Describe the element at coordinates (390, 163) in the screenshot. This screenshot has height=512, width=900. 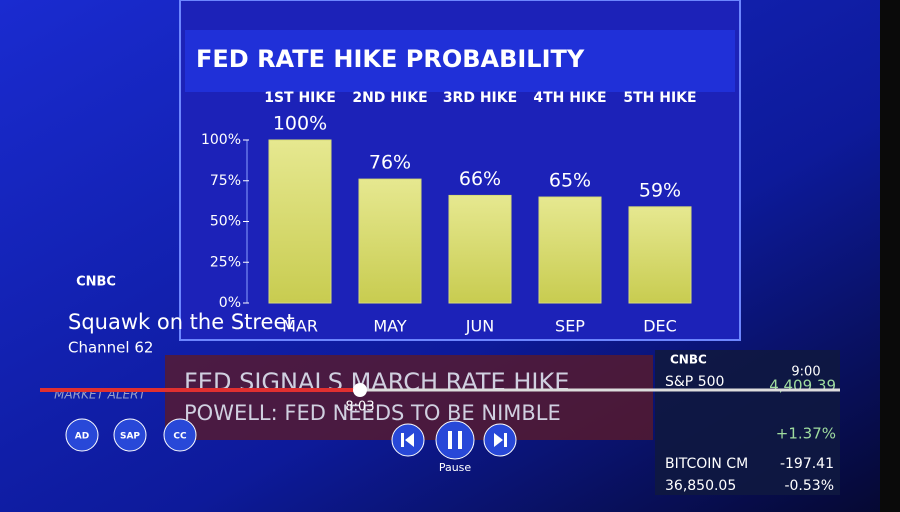
I see `value-label: 76%` at that location.